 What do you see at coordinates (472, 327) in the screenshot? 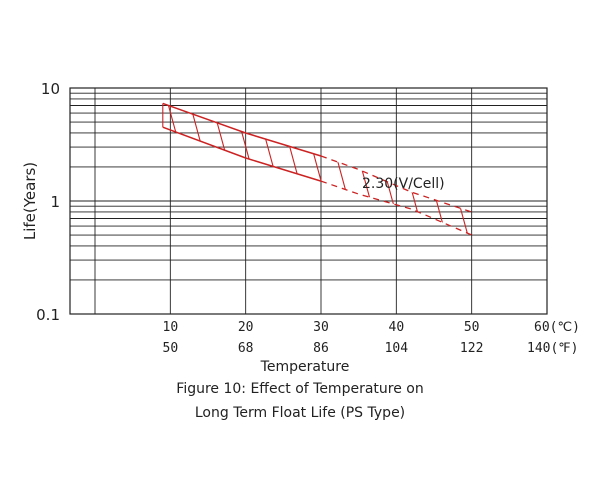
I see `x-tick-label-celsius: 50` at bounding box center [472, 327].